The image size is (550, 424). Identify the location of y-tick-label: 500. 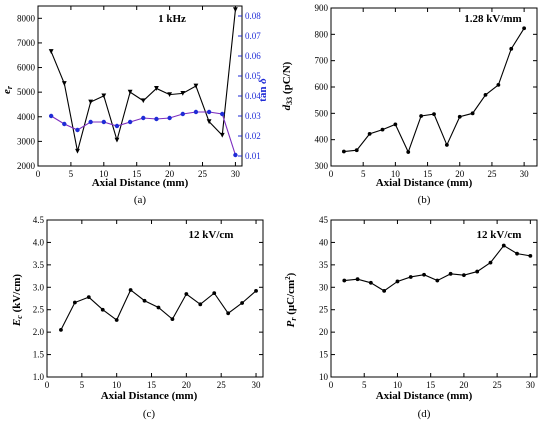
(322, 113).